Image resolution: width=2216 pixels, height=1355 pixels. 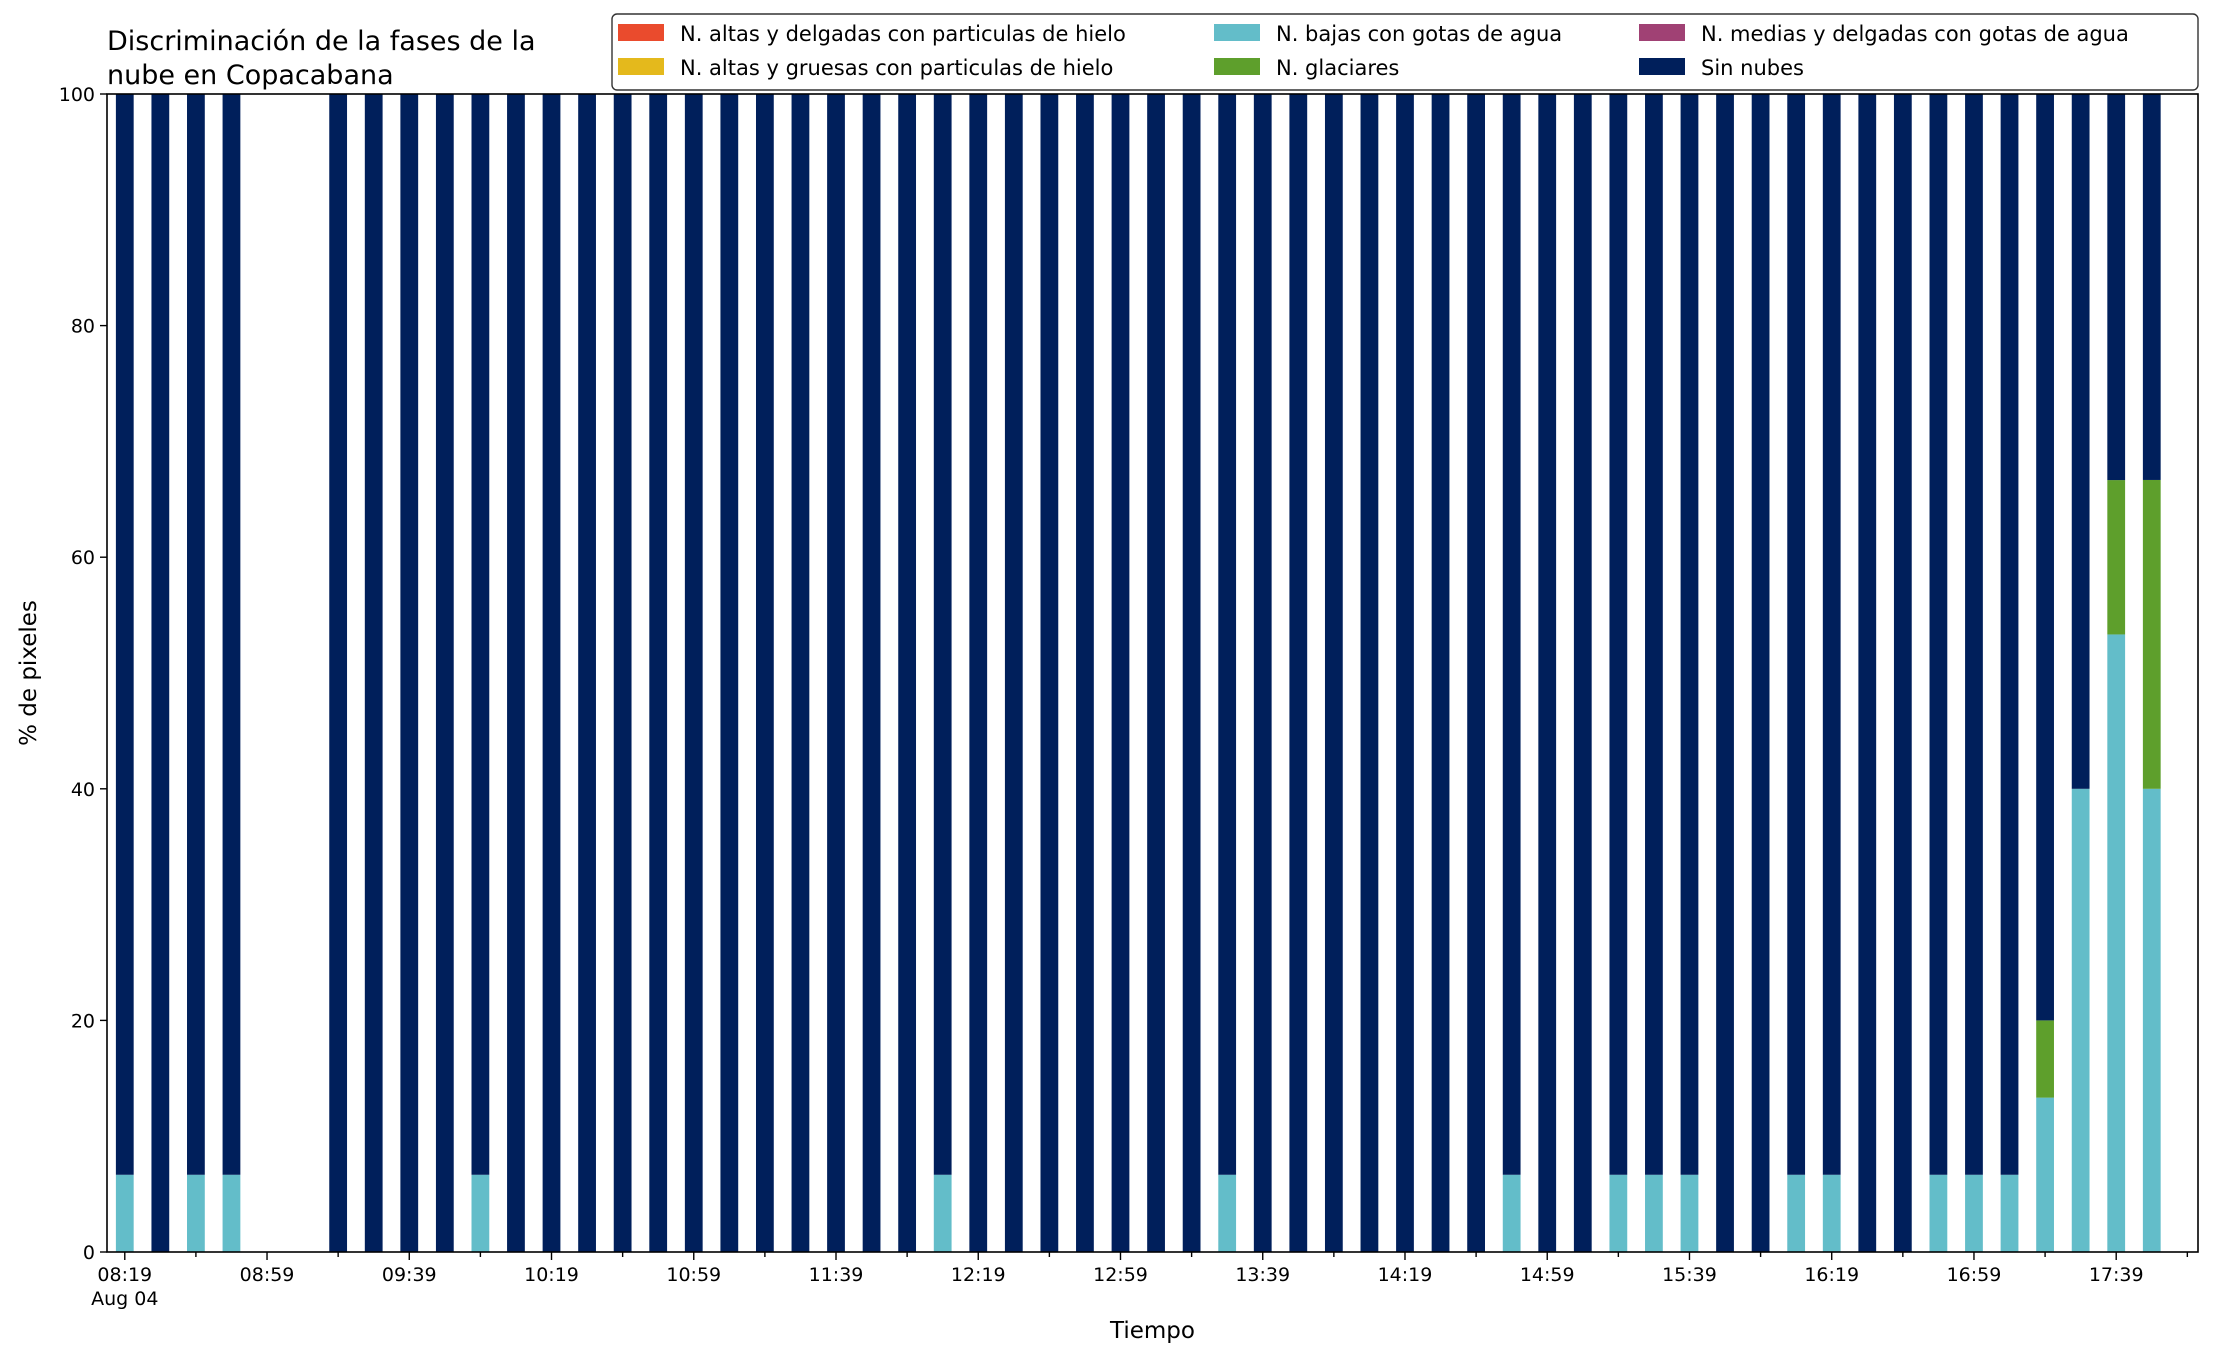 I want to click on x-tick-label: 14:19, so click(x=1405, y=1275).